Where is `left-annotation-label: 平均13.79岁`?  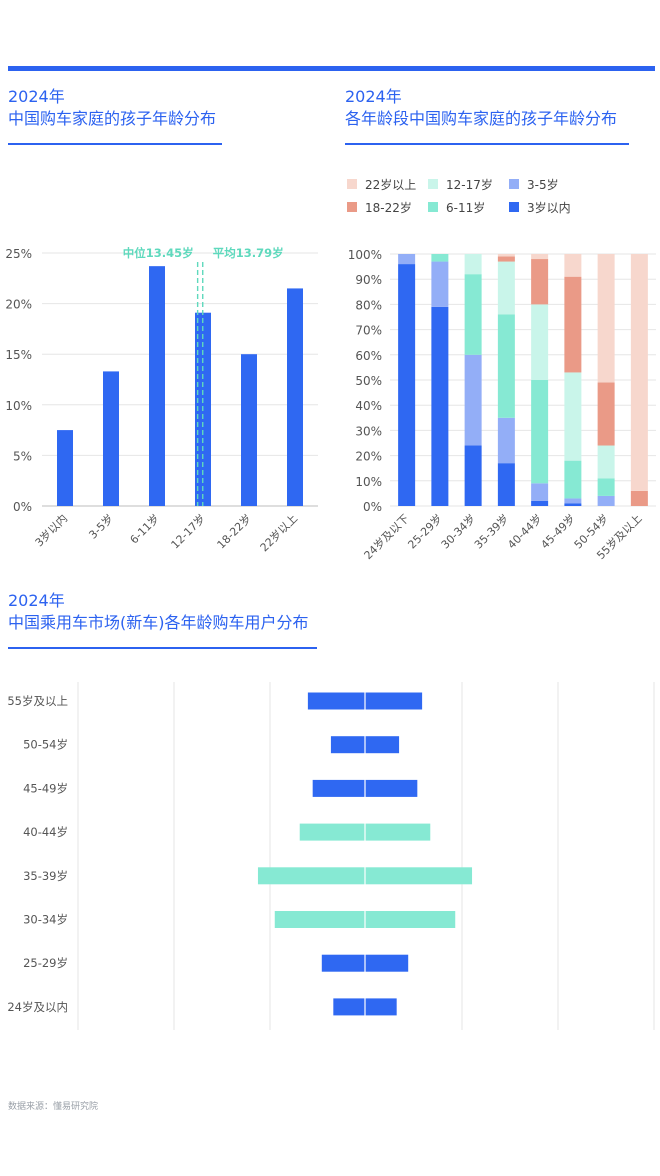
left-annotation-label: 平均13.79岁 is located at coordinates (248, 253).